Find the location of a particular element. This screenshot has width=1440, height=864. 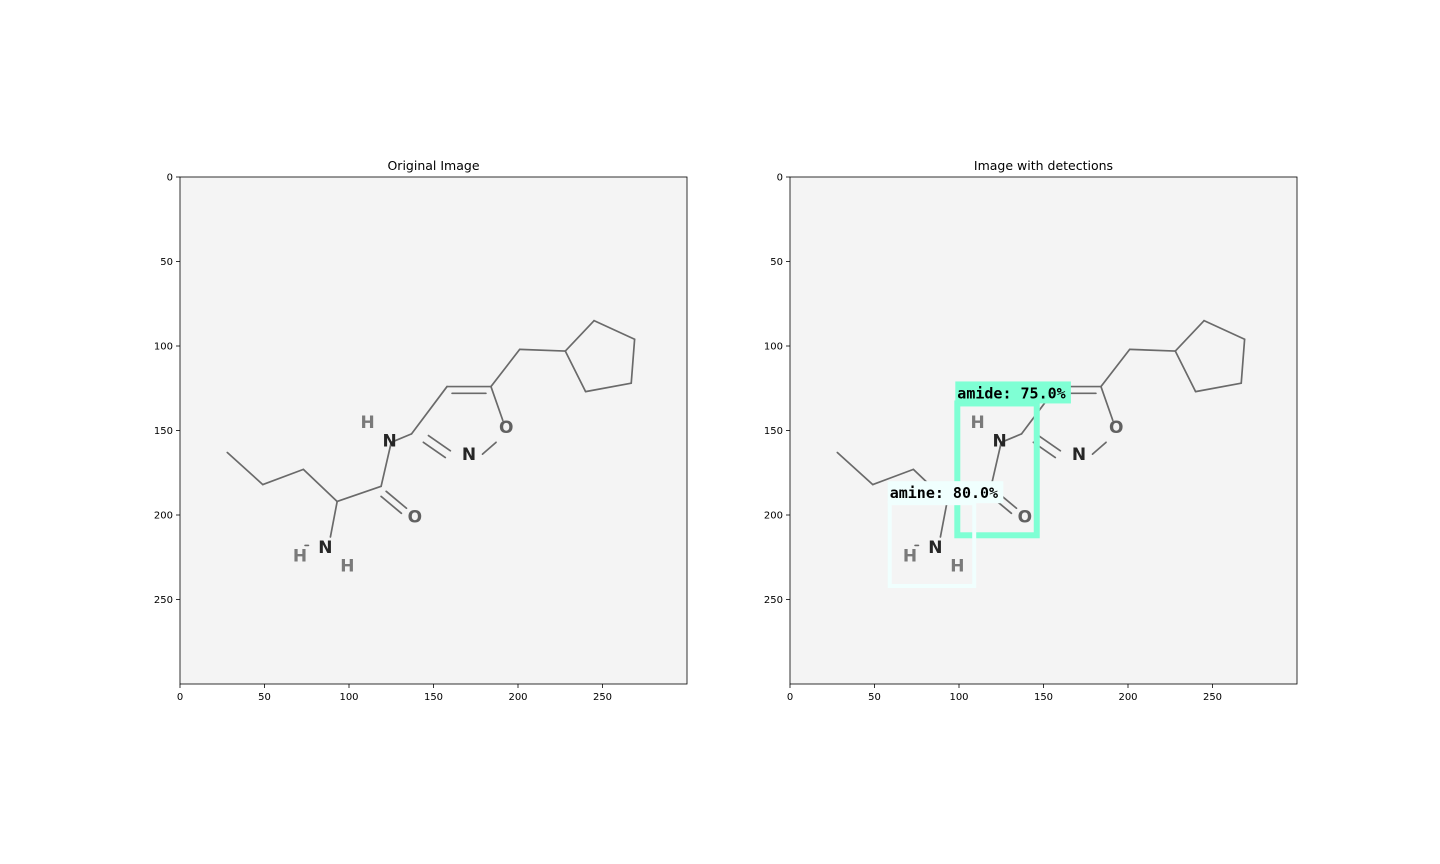

detection-box: amide: 75.0% is located at coordinates (1012, 460).